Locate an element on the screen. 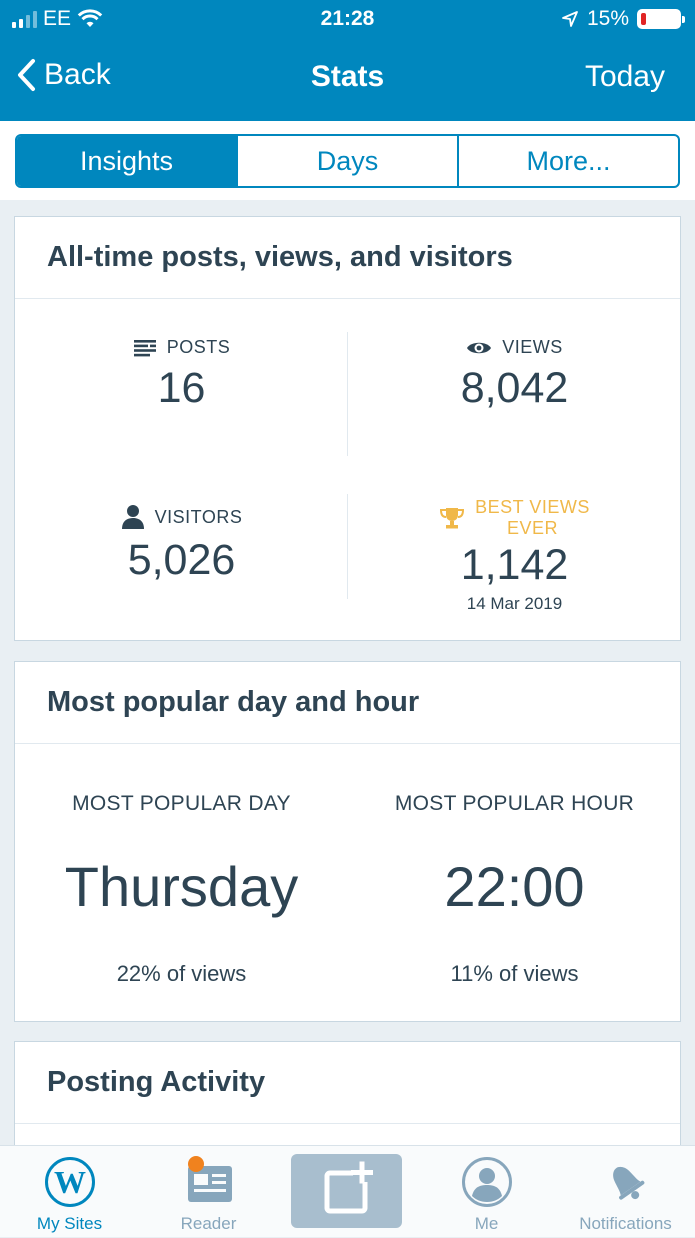 This screenshot has width=695, height=1238. battery-icon is located at coordinates (661, 19).